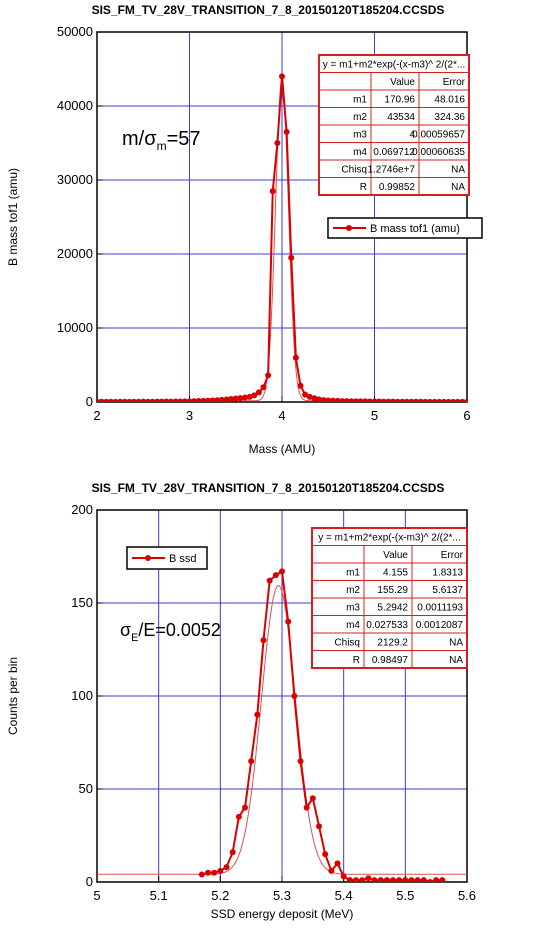 This screenshot has width=533, height=931. Describe the element at coordinates (440, 608) in the screenshot. I see `fit-table-cell-error: 0.0011193` at that location.